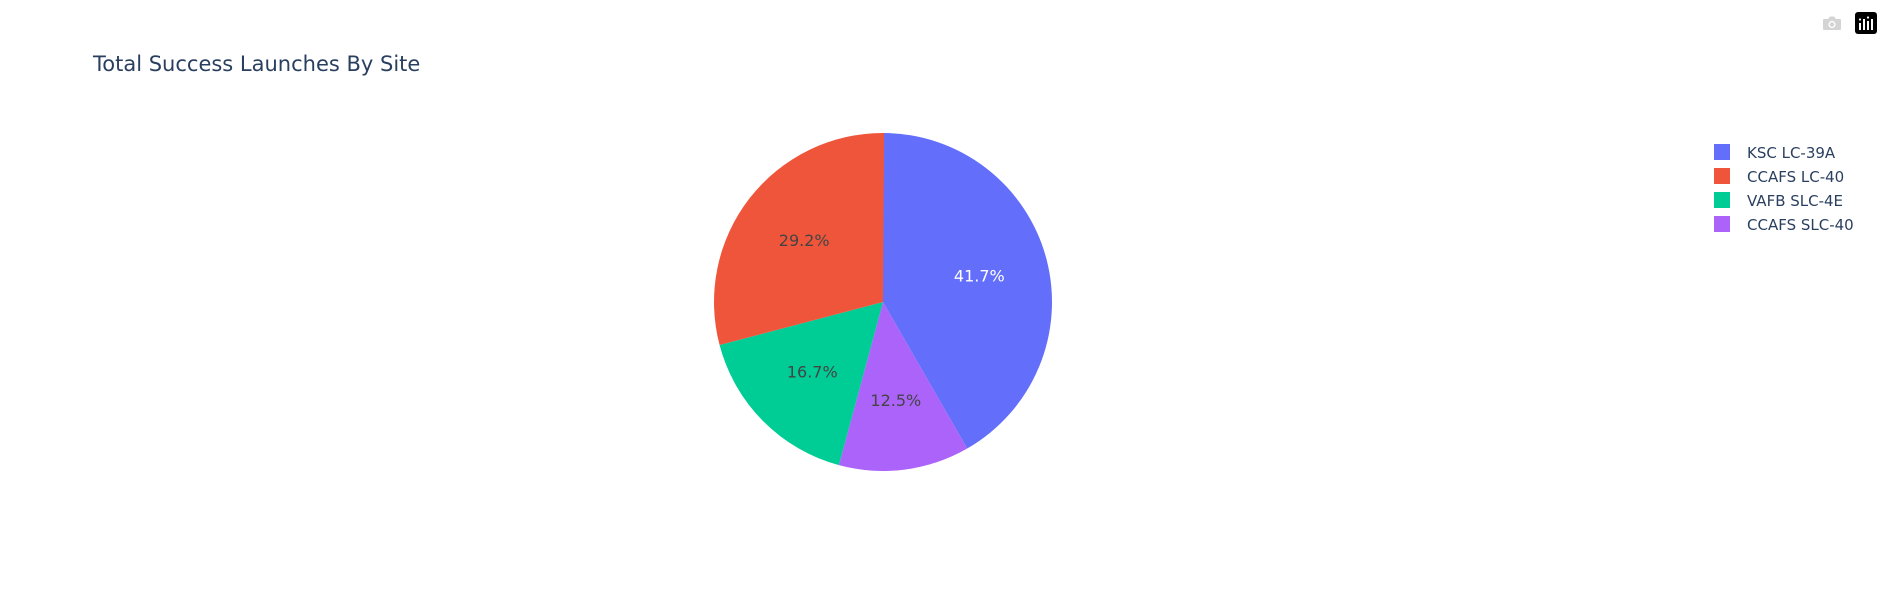 The width and height of the screenshot is (1887, 601). I want to click on legend-label: CCAFS SLC-40, so click(1800, 225).